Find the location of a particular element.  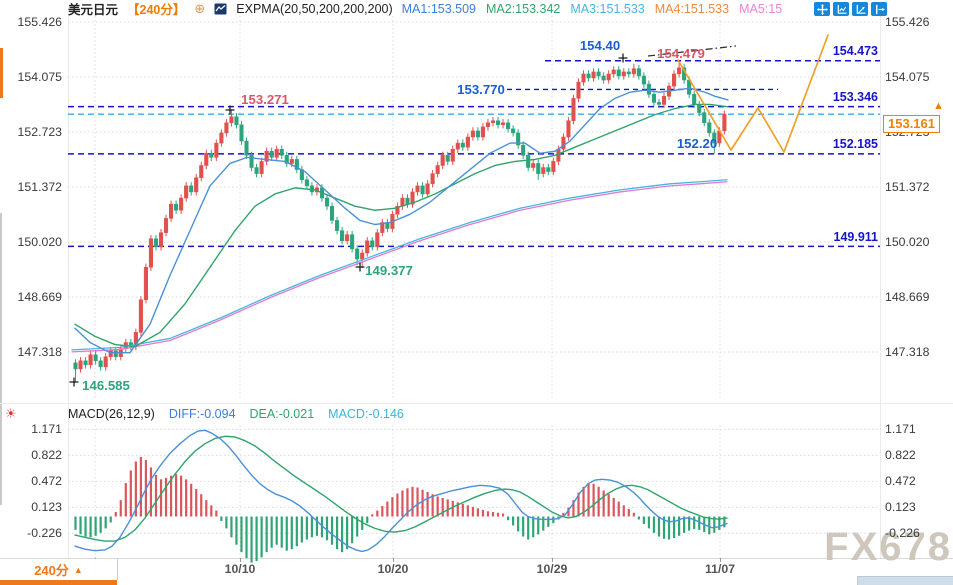

period-selector-underline is located at coordinates (58, 582).